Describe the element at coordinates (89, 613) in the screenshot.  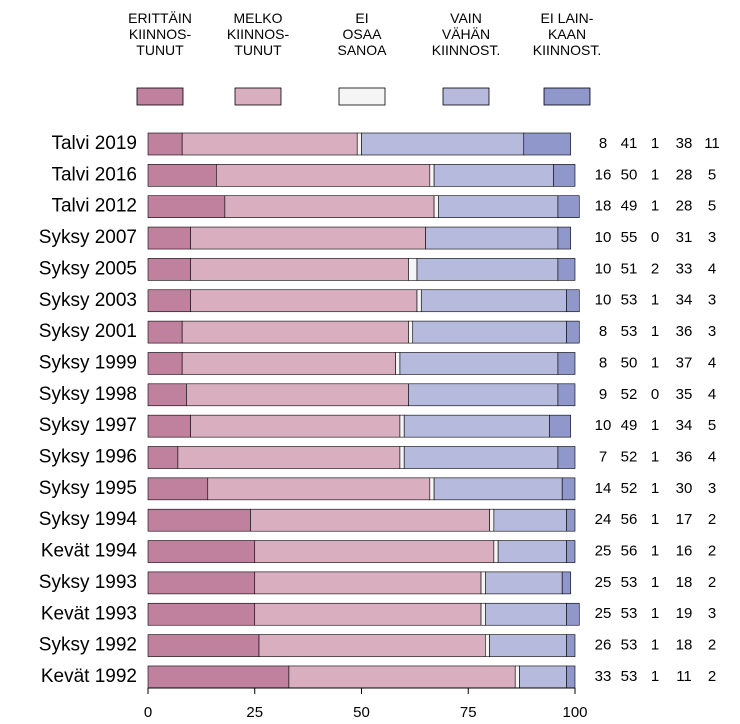
I see `category-label: Kevät 1993` at that location.